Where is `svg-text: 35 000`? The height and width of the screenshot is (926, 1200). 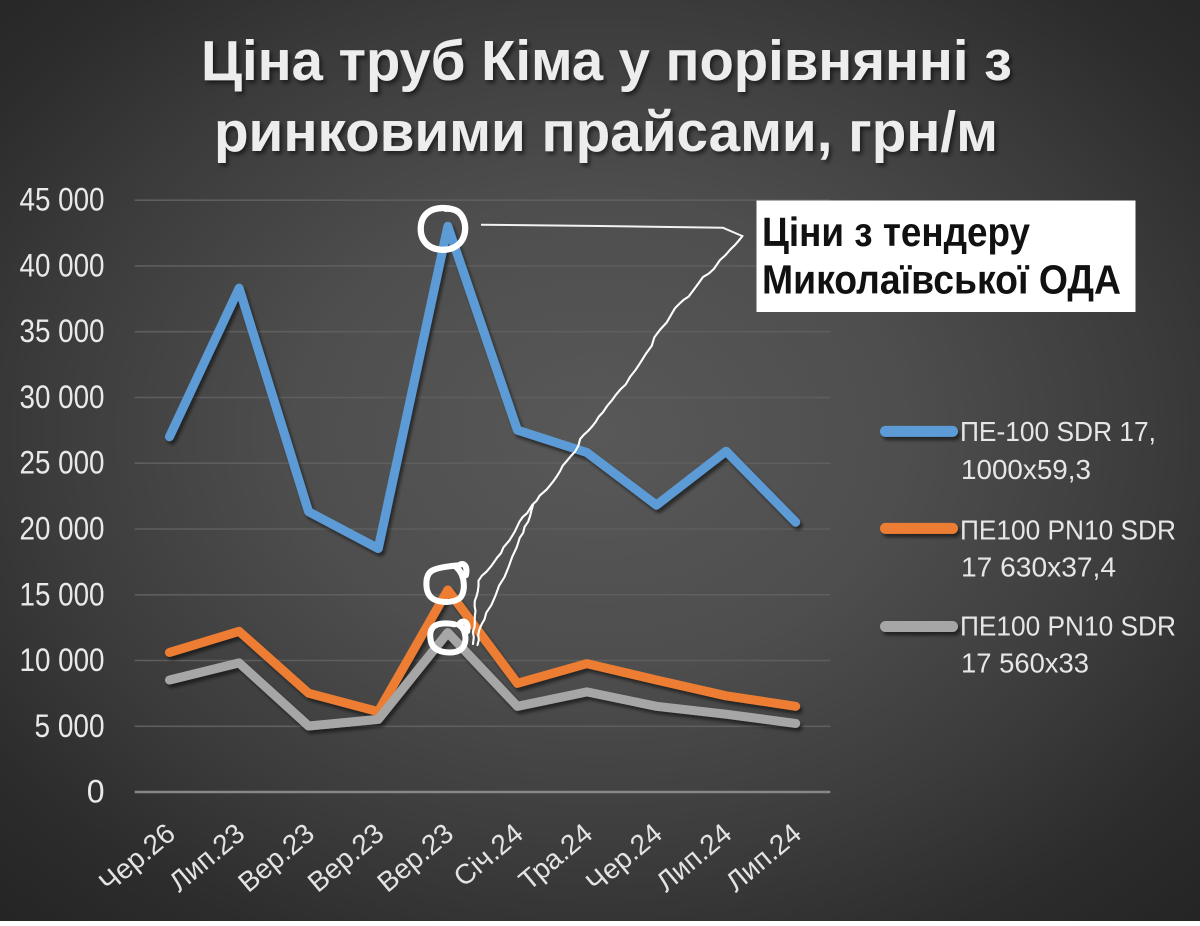 svg-text: 35 000 is located at coordinates (62, 331).